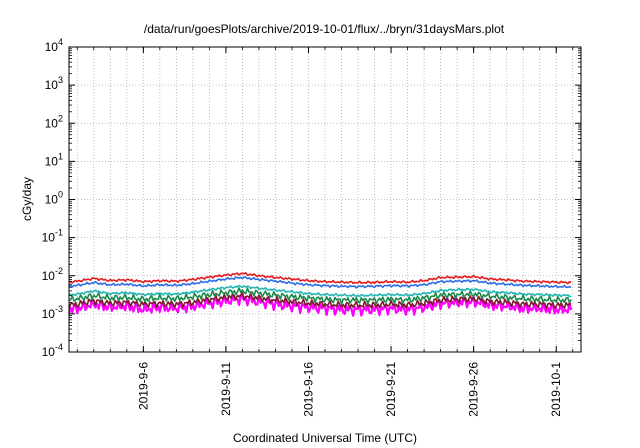 Image resolution: width=640 pixels, height=448 pixels. What do you see at coordinates (54, 159) in the screenshot?
I see `y-tick-label: 10¹` at bounding box center [54, 159].